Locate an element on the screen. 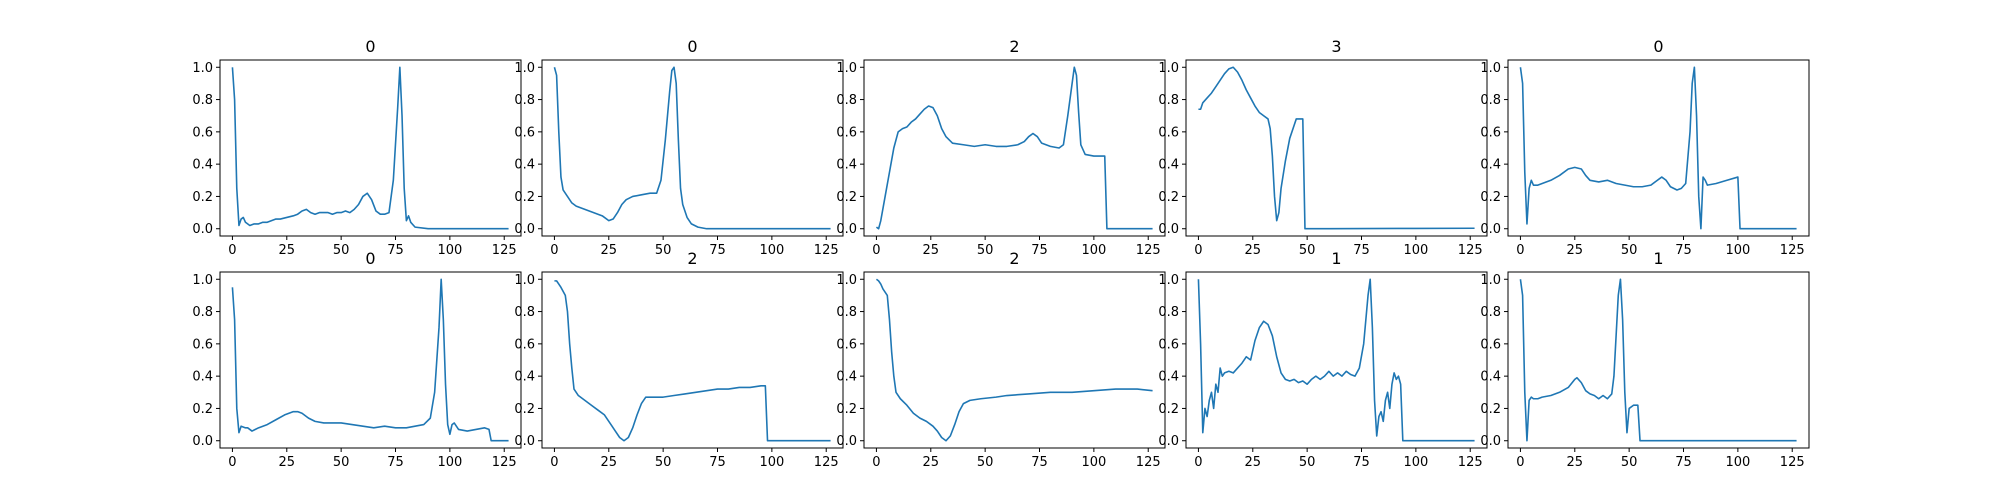 This screenshot has height=500, width=2000. panel-title: 0 is located at coordinates (370, 258).